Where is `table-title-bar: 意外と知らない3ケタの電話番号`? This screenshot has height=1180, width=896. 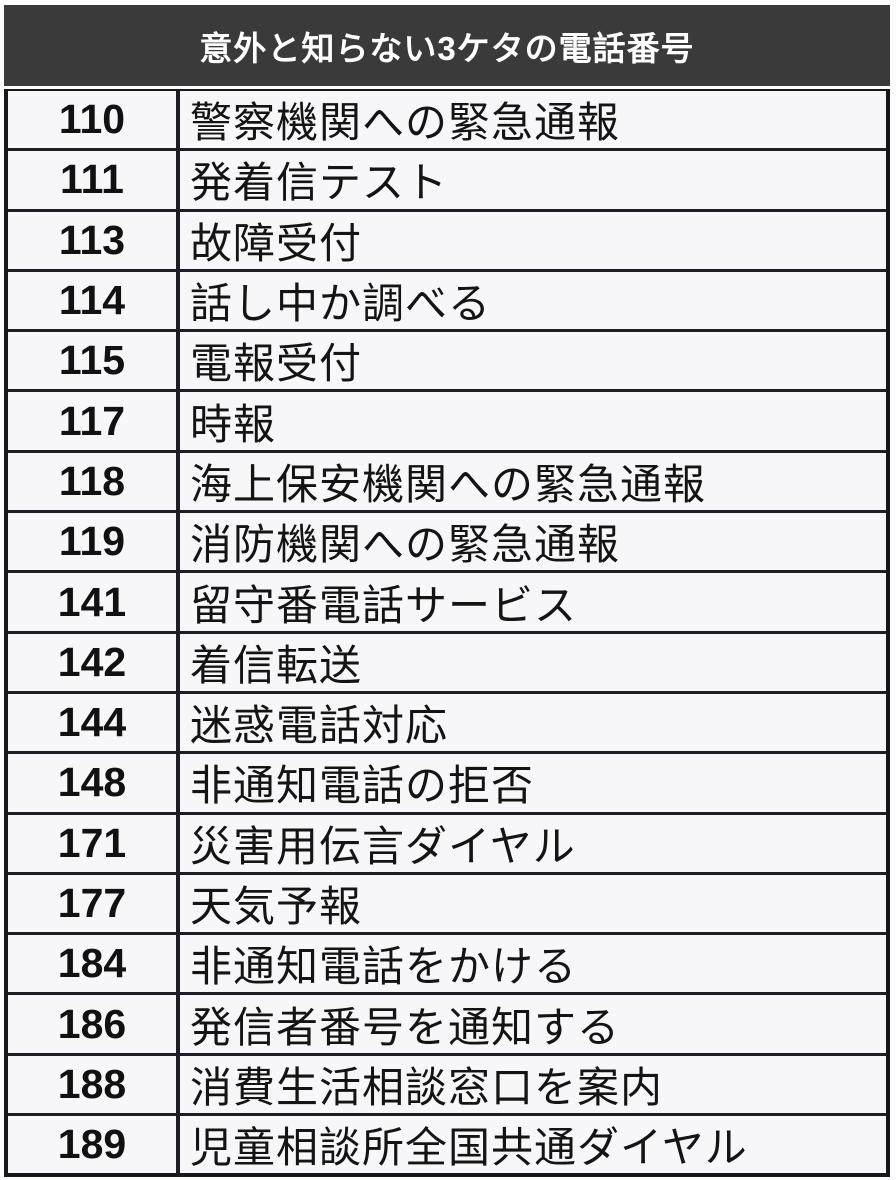 table-title-bar: 意外と知らない3ケタの電話番号 is located at coordinates (447, 45).